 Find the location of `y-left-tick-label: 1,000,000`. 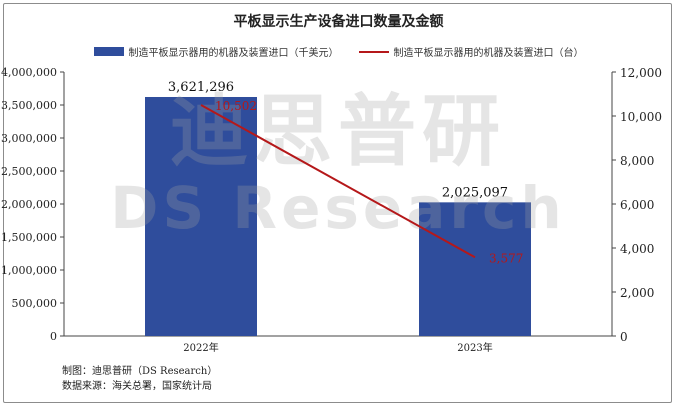

y-left-tick-label: 1,000,000 is located at coordinates (29, 270).